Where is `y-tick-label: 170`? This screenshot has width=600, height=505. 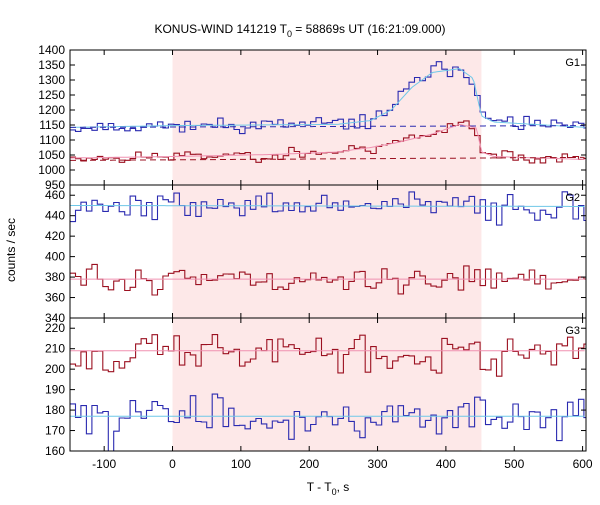 y-tick-label: 170 is located at coordinates (55, 431).